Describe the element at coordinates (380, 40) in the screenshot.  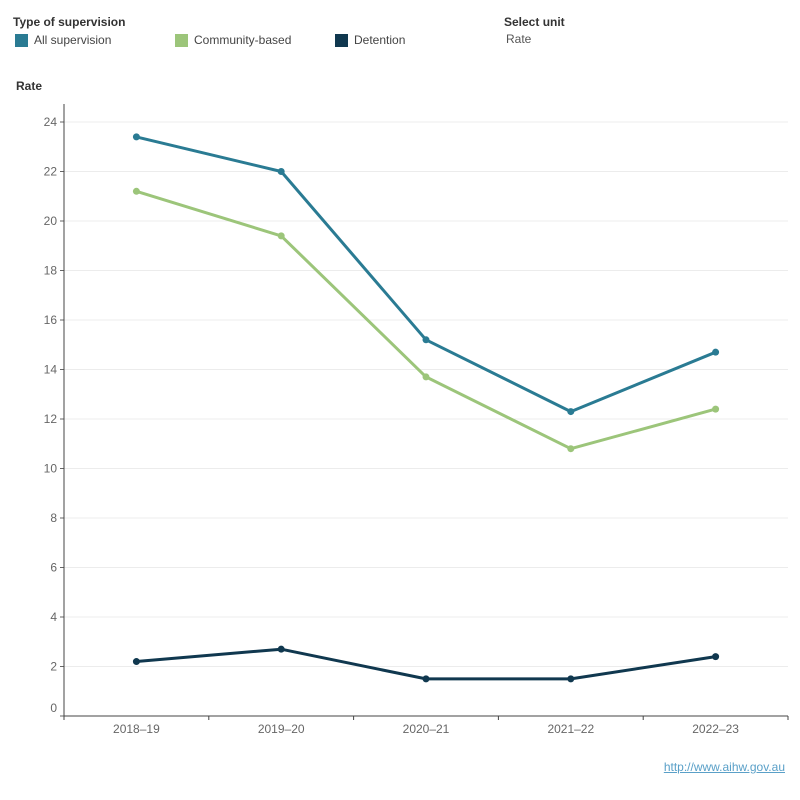
I see `legend-label-detention: Detention` at that location.